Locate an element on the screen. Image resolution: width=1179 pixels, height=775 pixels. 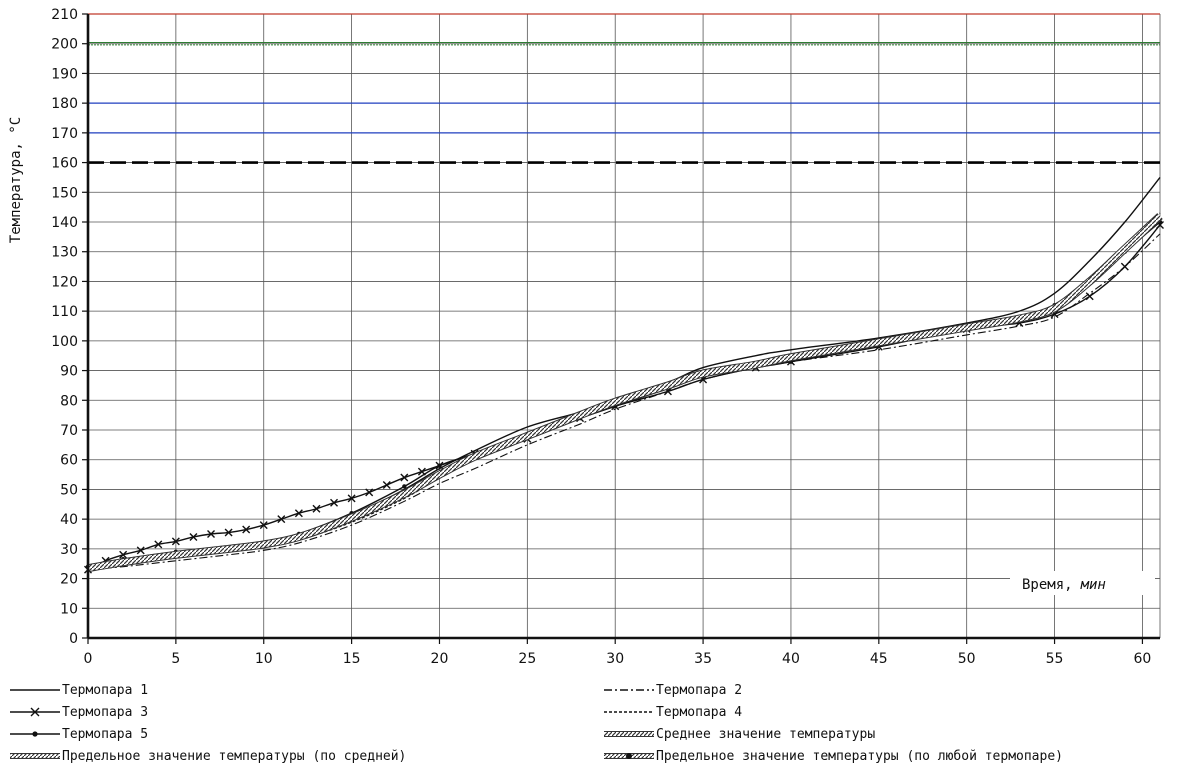
x-tick-label: 5 is located at coordinates (175, 659).